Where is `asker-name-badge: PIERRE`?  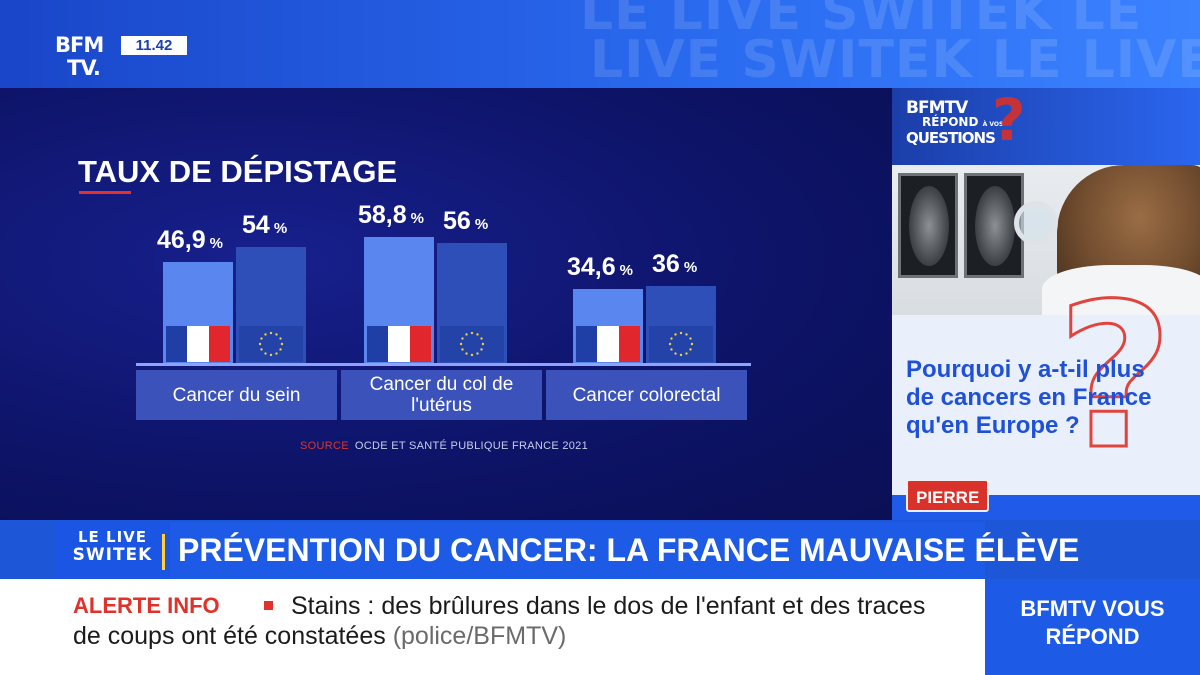 asker-name-badge: PIERRE is located at coordinates (948, 495).